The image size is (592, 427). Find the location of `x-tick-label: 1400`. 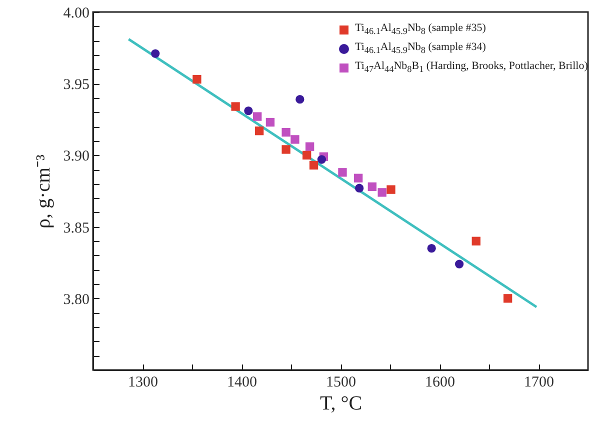

x-tick-label: 1400 is located at coordinates (242, 382).